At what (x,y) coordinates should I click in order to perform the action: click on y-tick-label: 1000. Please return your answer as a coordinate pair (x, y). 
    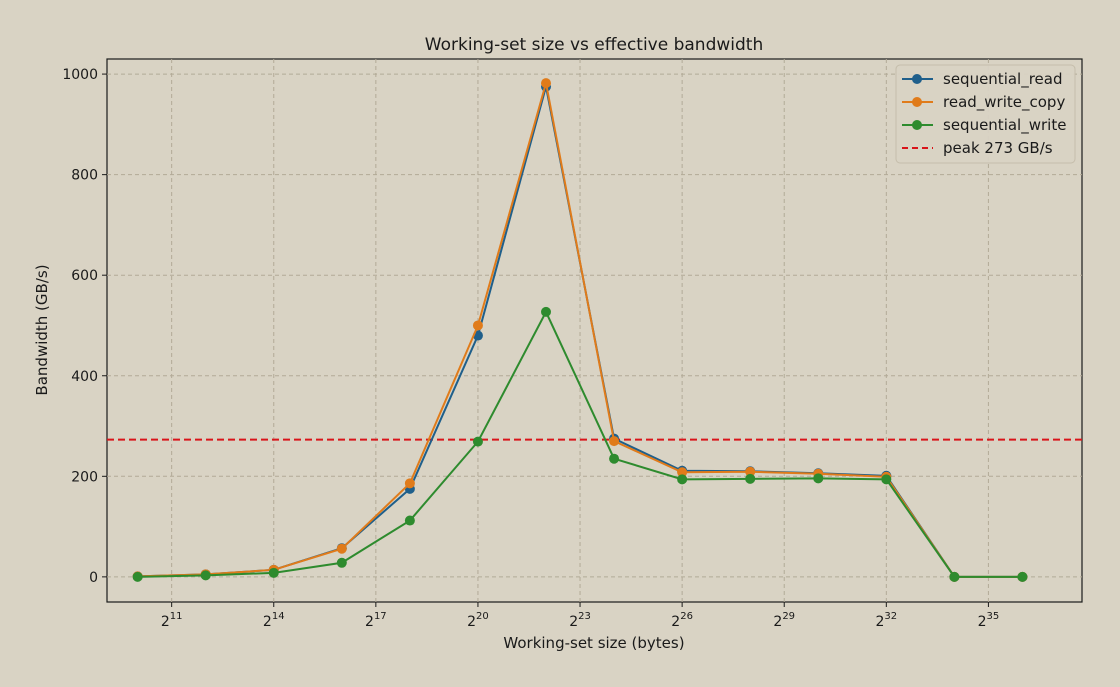
    Looking at the image, I should click on (80, 75).